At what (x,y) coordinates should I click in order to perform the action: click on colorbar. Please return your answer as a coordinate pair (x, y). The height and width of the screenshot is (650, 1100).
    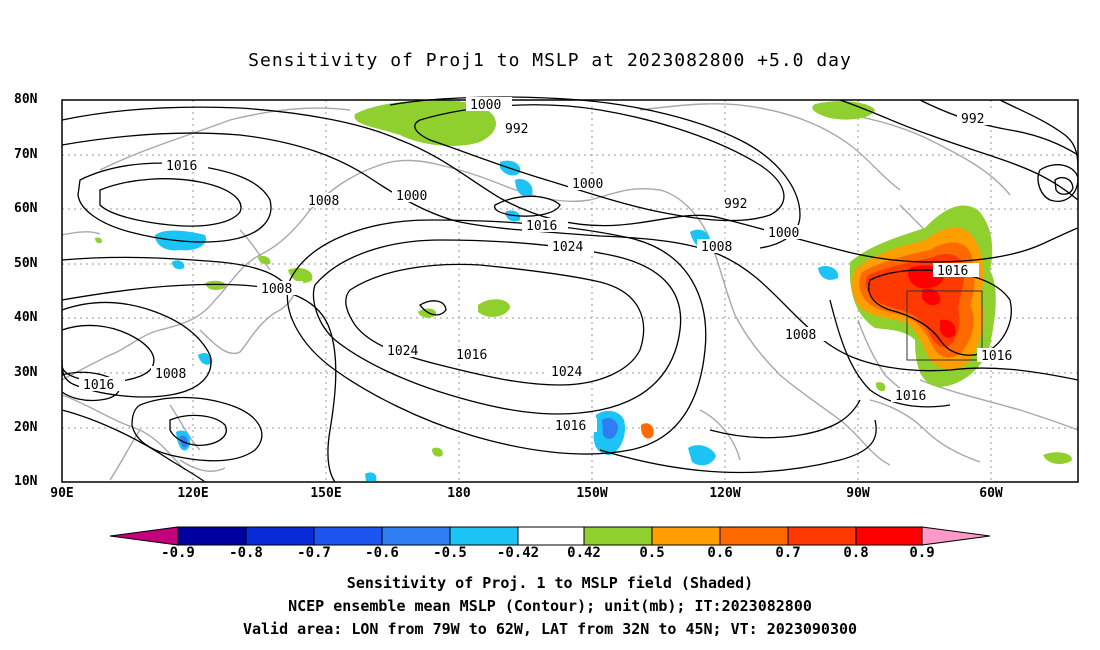
    Looking at the image, I should click on (550, 536).